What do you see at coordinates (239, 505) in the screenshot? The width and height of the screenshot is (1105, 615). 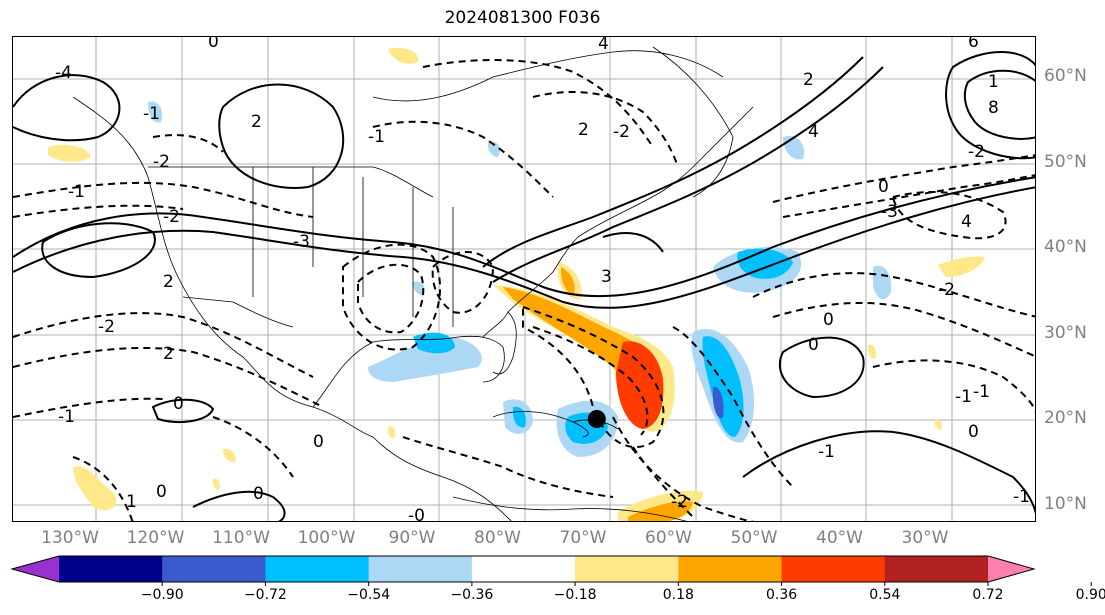 I see `contour-solid-bottom` at bounding box center [239, 505].